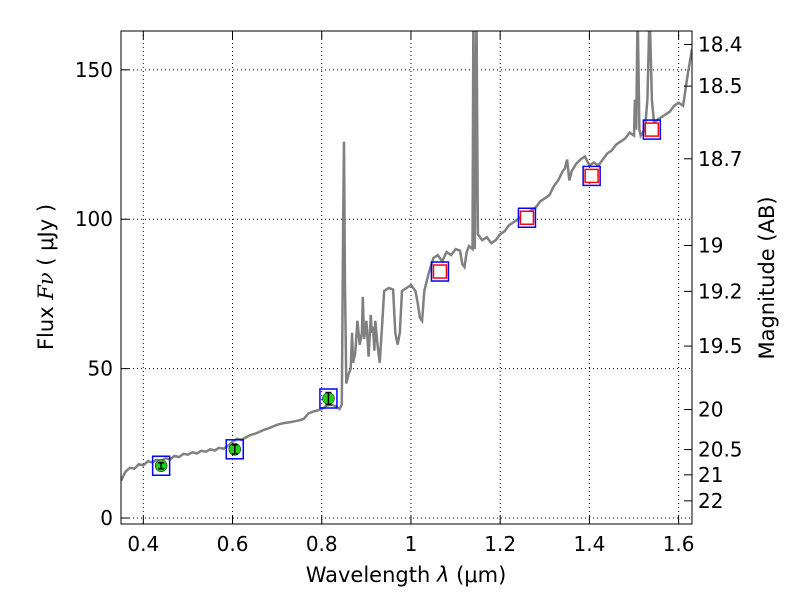 The width and height of the screenshot is (800, 600). I want to click on mag-tick-label: 19.5, so click(720, 346).